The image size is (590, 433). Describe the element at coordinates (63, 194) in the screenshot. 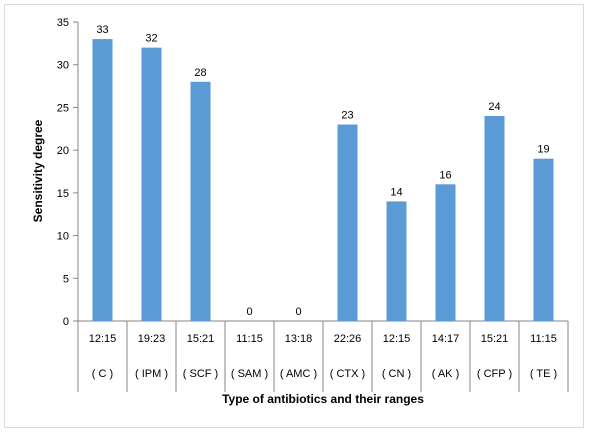

I see `y-tick-label: 15` at that location.